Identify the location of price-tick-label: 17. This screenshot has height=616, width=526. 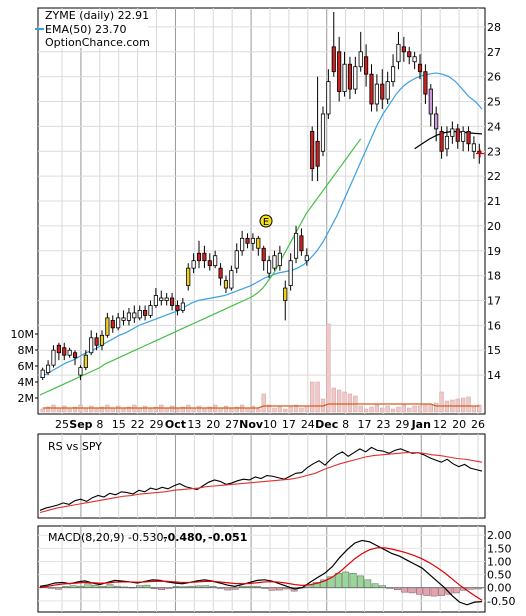
(494, 300).